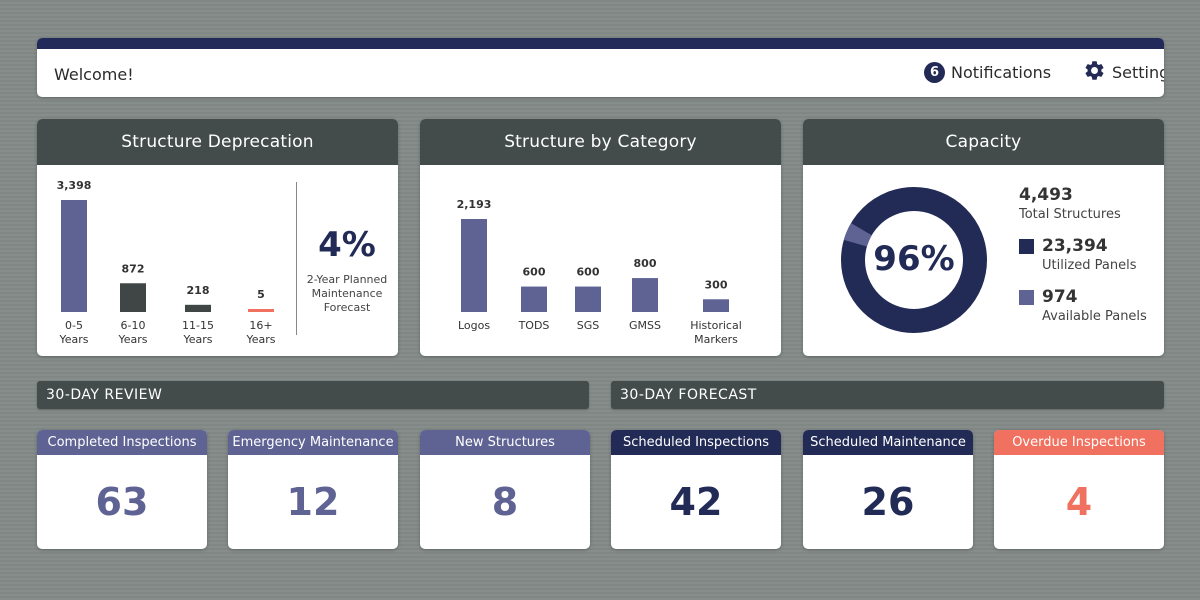 The height and width of the screenshot is (600, 1200). What do you see at coordinates (983, 142) in the screenshot?
I see `capacity-title: Capacity` at bounding box center [983, 142].